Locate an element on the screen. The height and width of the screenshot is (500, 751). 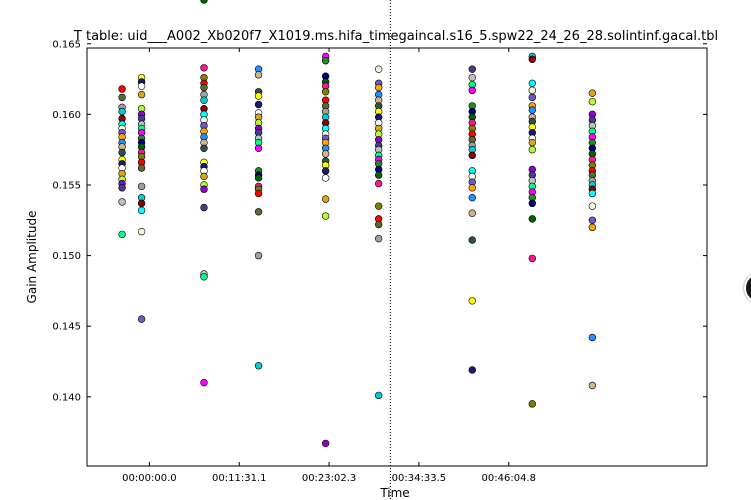
y-tick-label: 0.150 is located at coordinates (66, 256).